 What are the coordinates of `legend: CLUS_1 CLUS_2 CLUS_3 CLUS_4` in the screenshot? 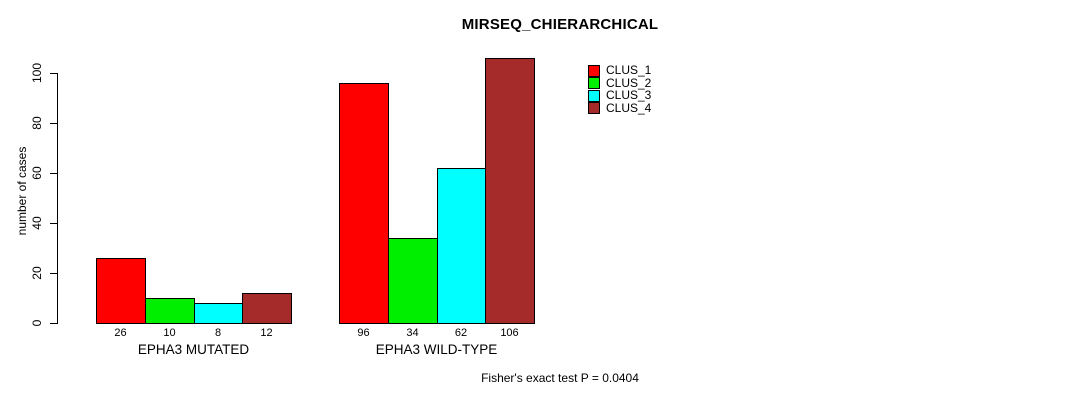 It's located at (620, 89).